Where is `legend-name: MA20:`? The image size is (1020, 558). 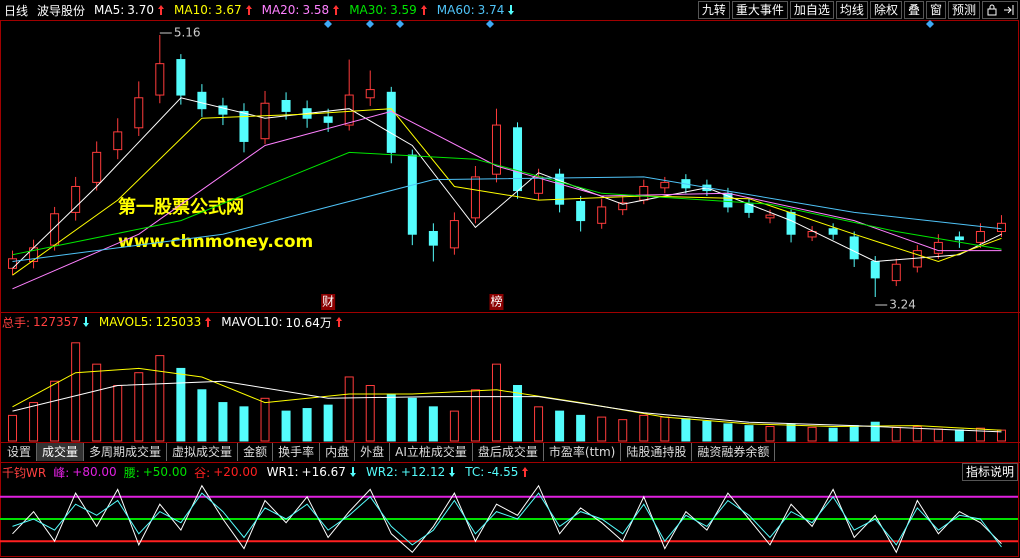 legend-name: MA20: is located at coordinates (280, 10).